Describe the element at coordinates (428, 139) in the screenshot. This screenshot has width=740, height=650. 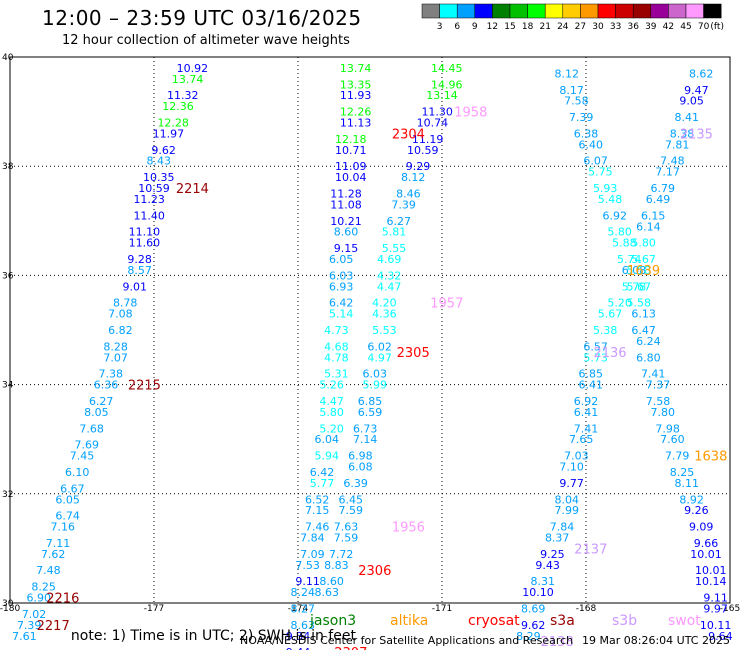
I see `wave-height-label-altika: 11.19` at that location.